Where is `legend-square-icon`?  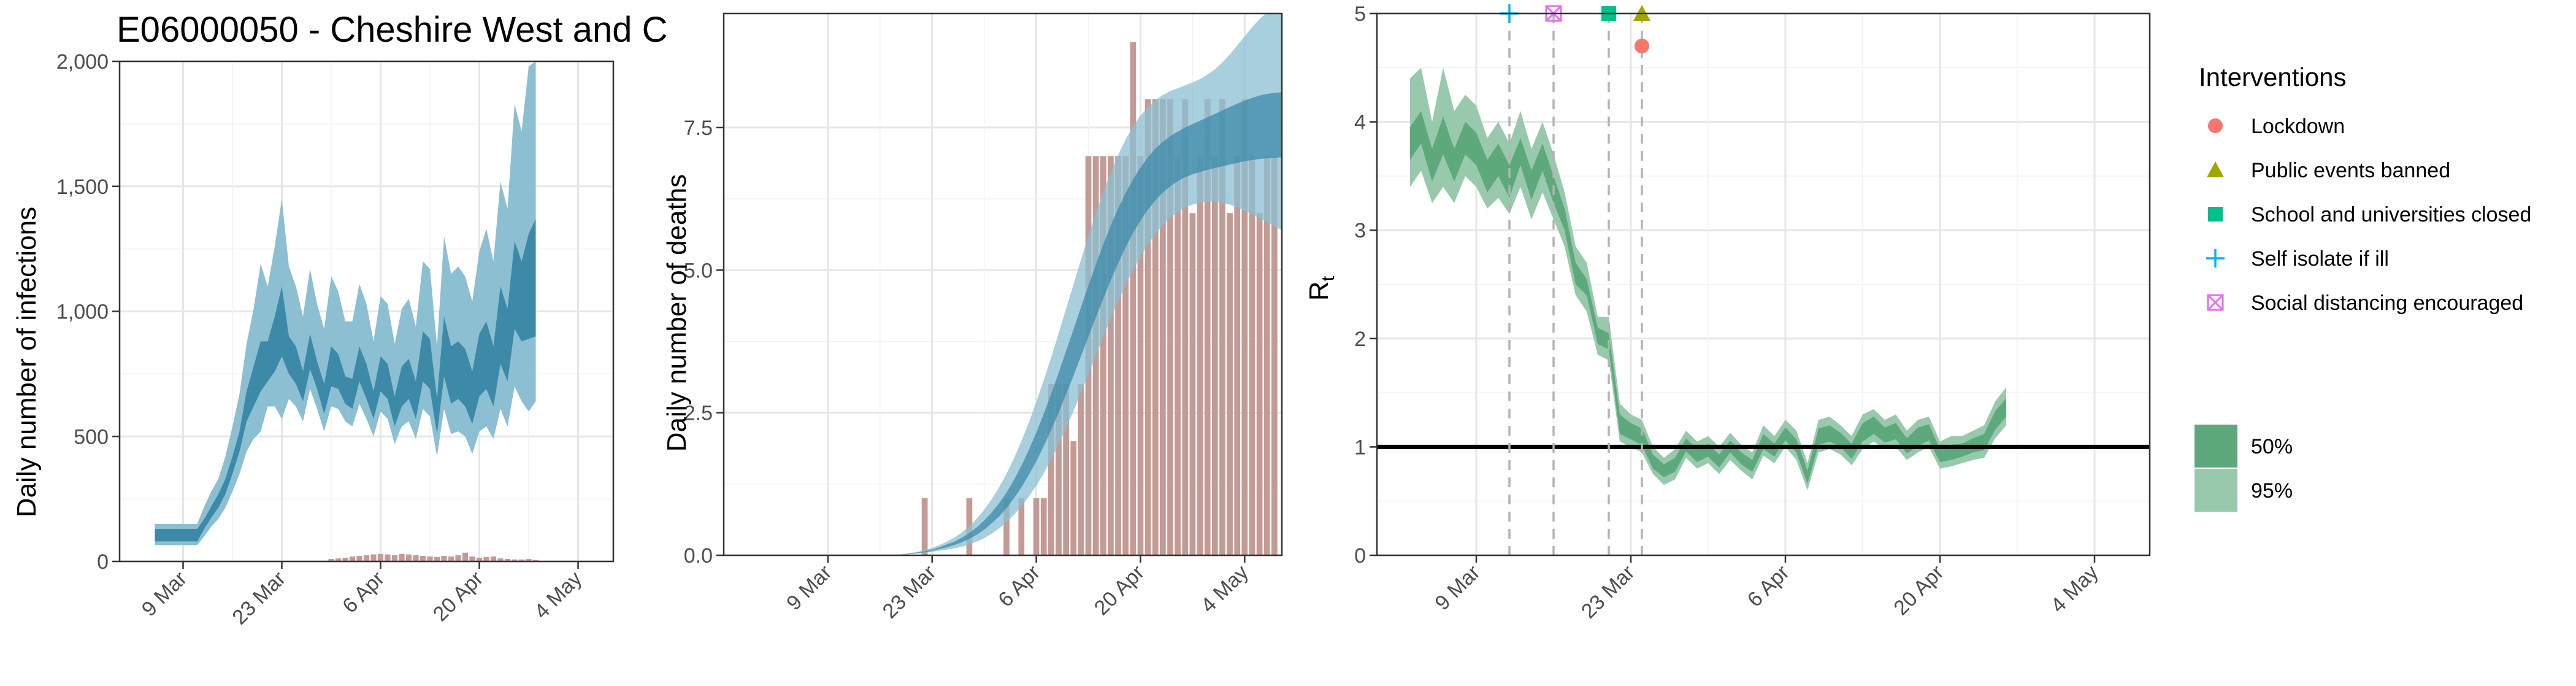
legend-square-icon is located at coordinates (2215, 214).